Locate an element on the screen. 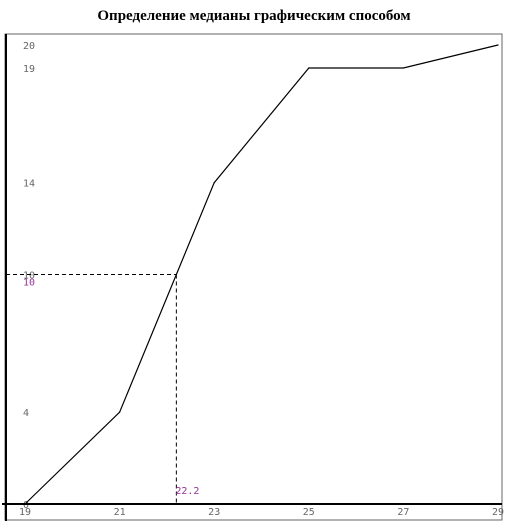  x-tick-label: 25 is located at coordinates (309, 512).